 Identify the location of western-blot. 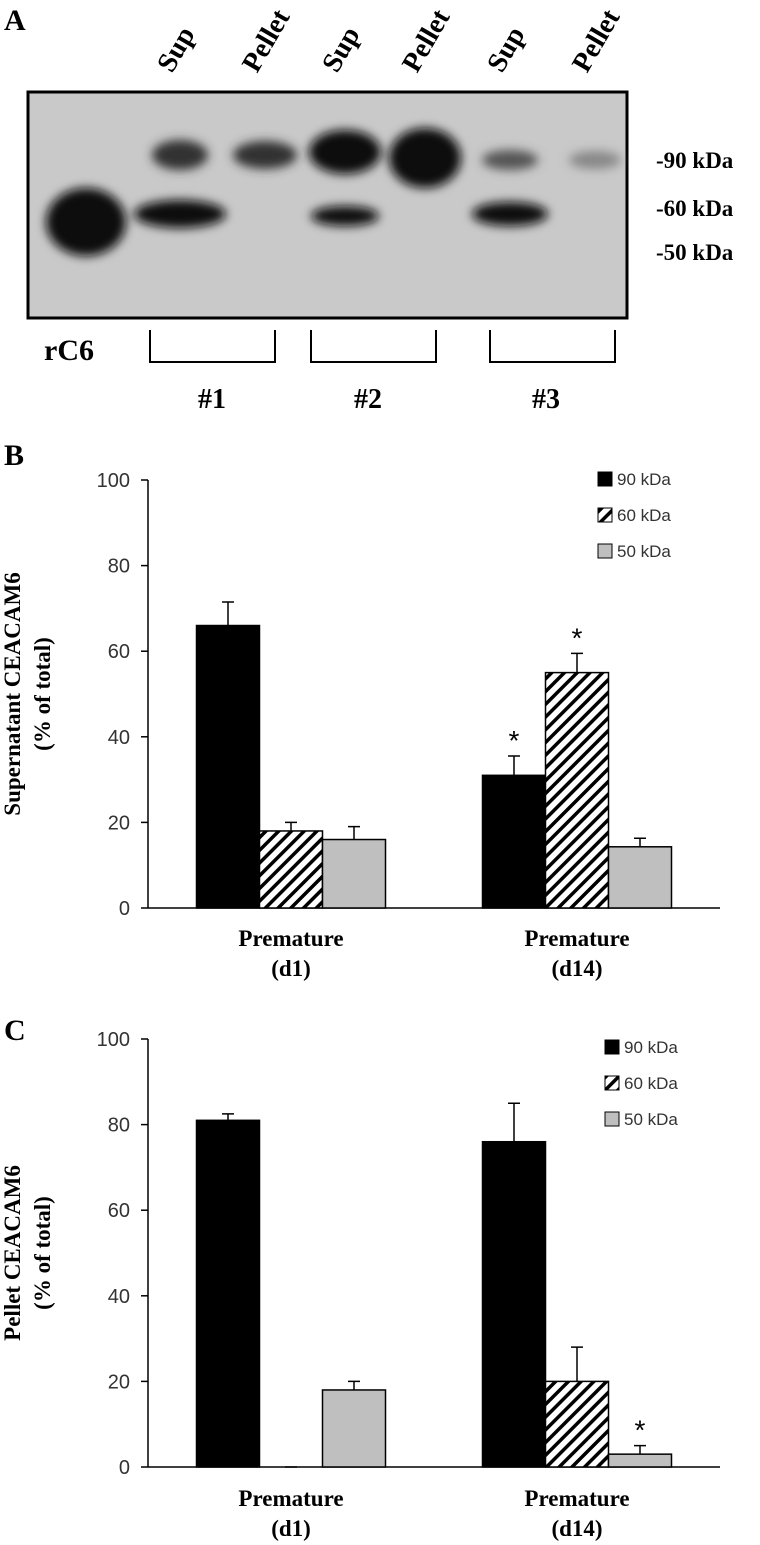
(327, 226).